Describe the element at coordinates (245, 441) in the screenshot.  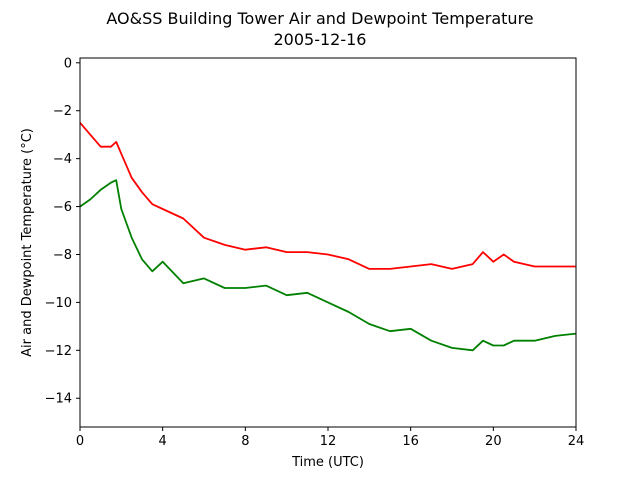
I see `x-tick-label: 8` at that location.